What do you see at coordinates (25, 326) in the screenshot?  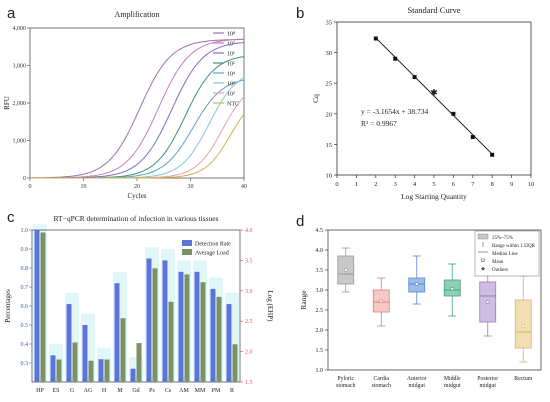 I see `y-tick-label: 0.5` at bounding box center [25, 326].